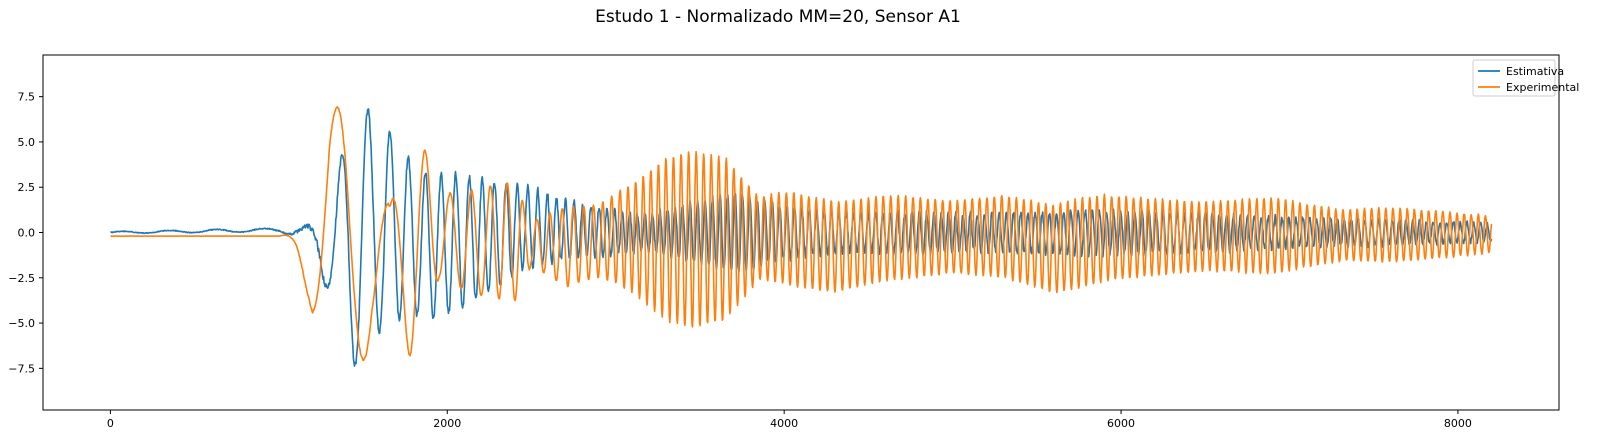 This screenshot has height=444, width=1600. Describe the element at coordinates (1542, 87) in the screenshot. I see `legend-entry: Experimental` at that location.